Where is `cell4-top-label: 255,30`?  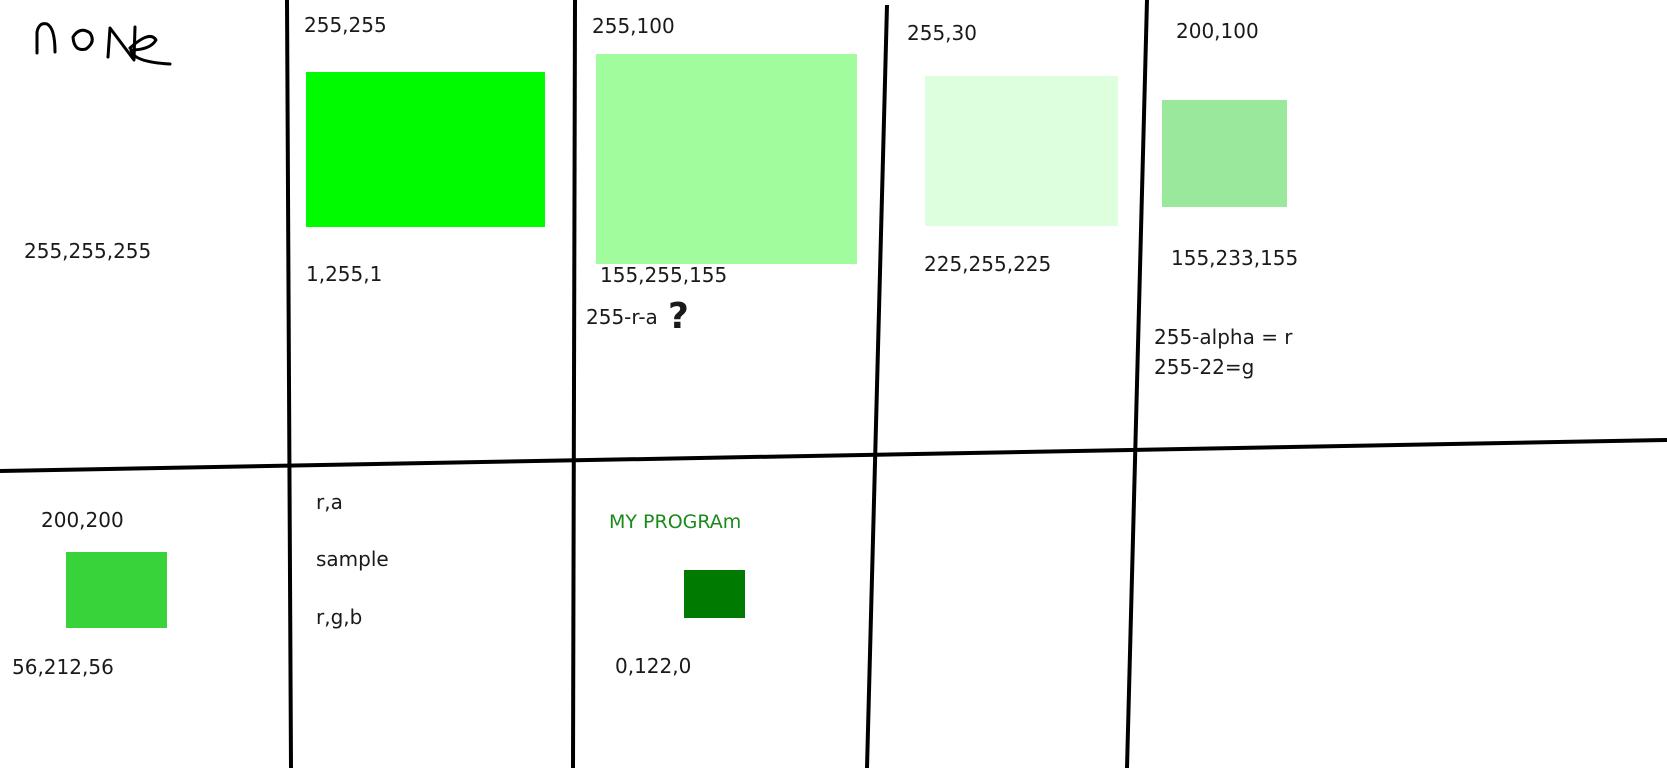
cell4-top-label: 255,30 is located at coordinates (942, 33).